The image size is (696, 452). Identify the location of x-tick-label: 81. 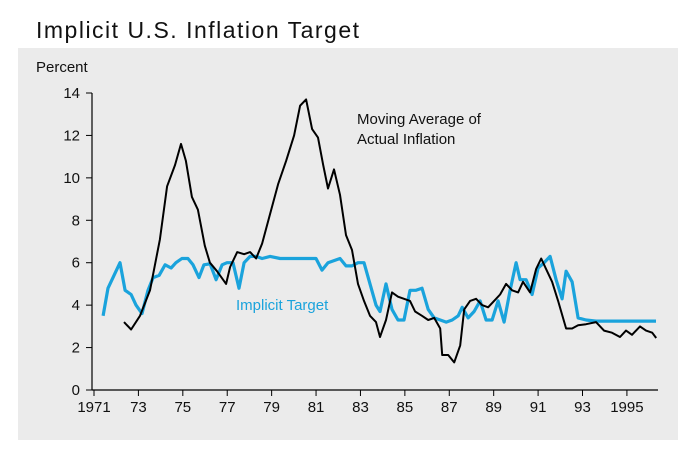
(316, 407).